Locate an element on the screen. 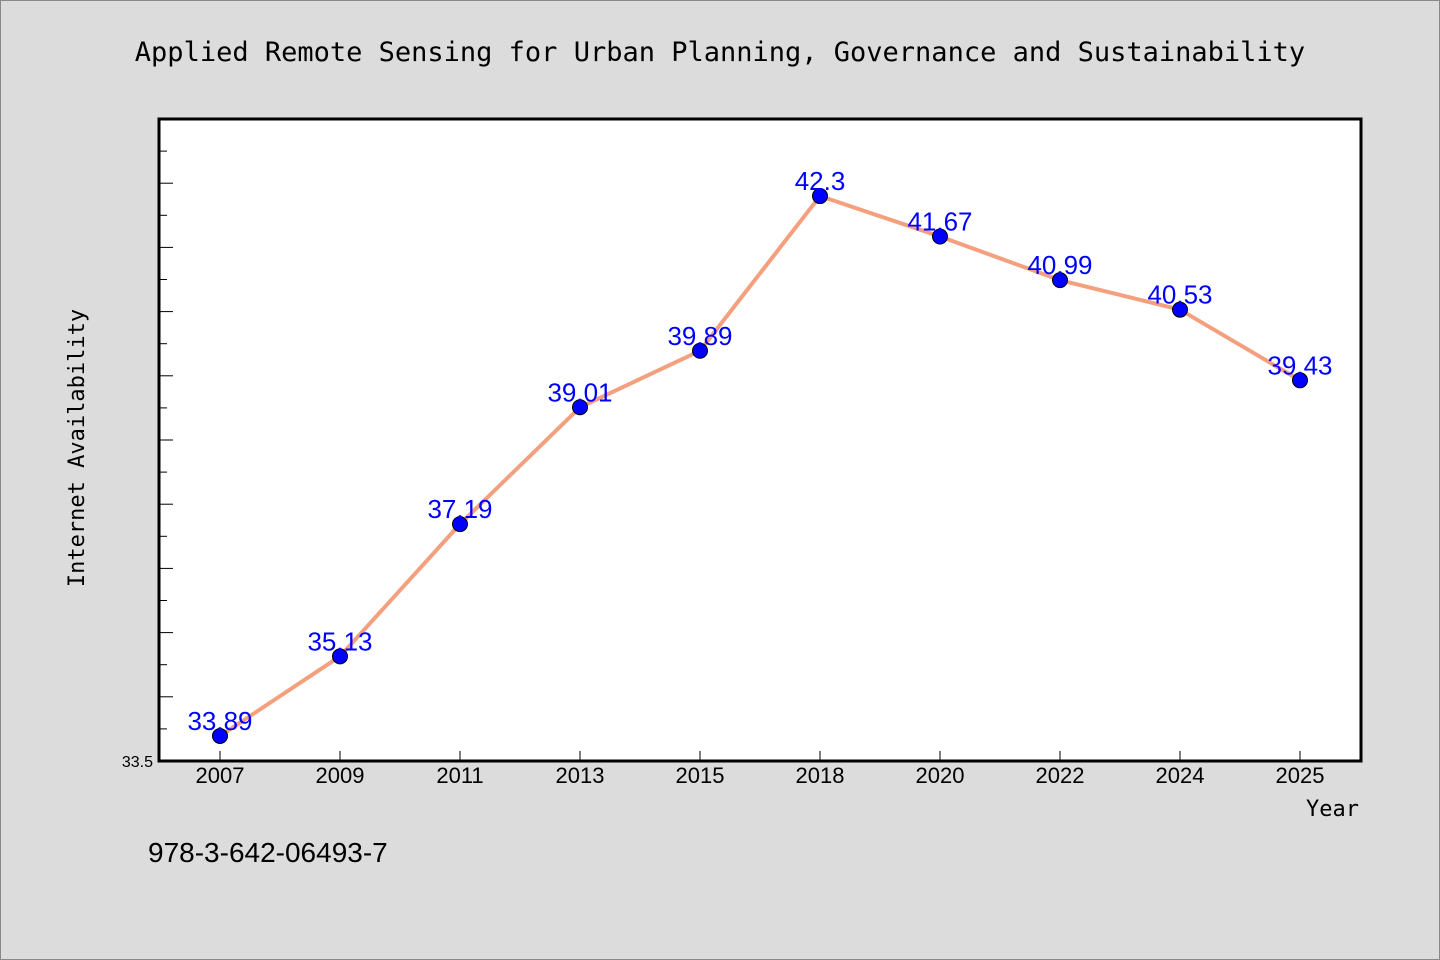  data-label: 41.67 is located at coordinates (939, 221).